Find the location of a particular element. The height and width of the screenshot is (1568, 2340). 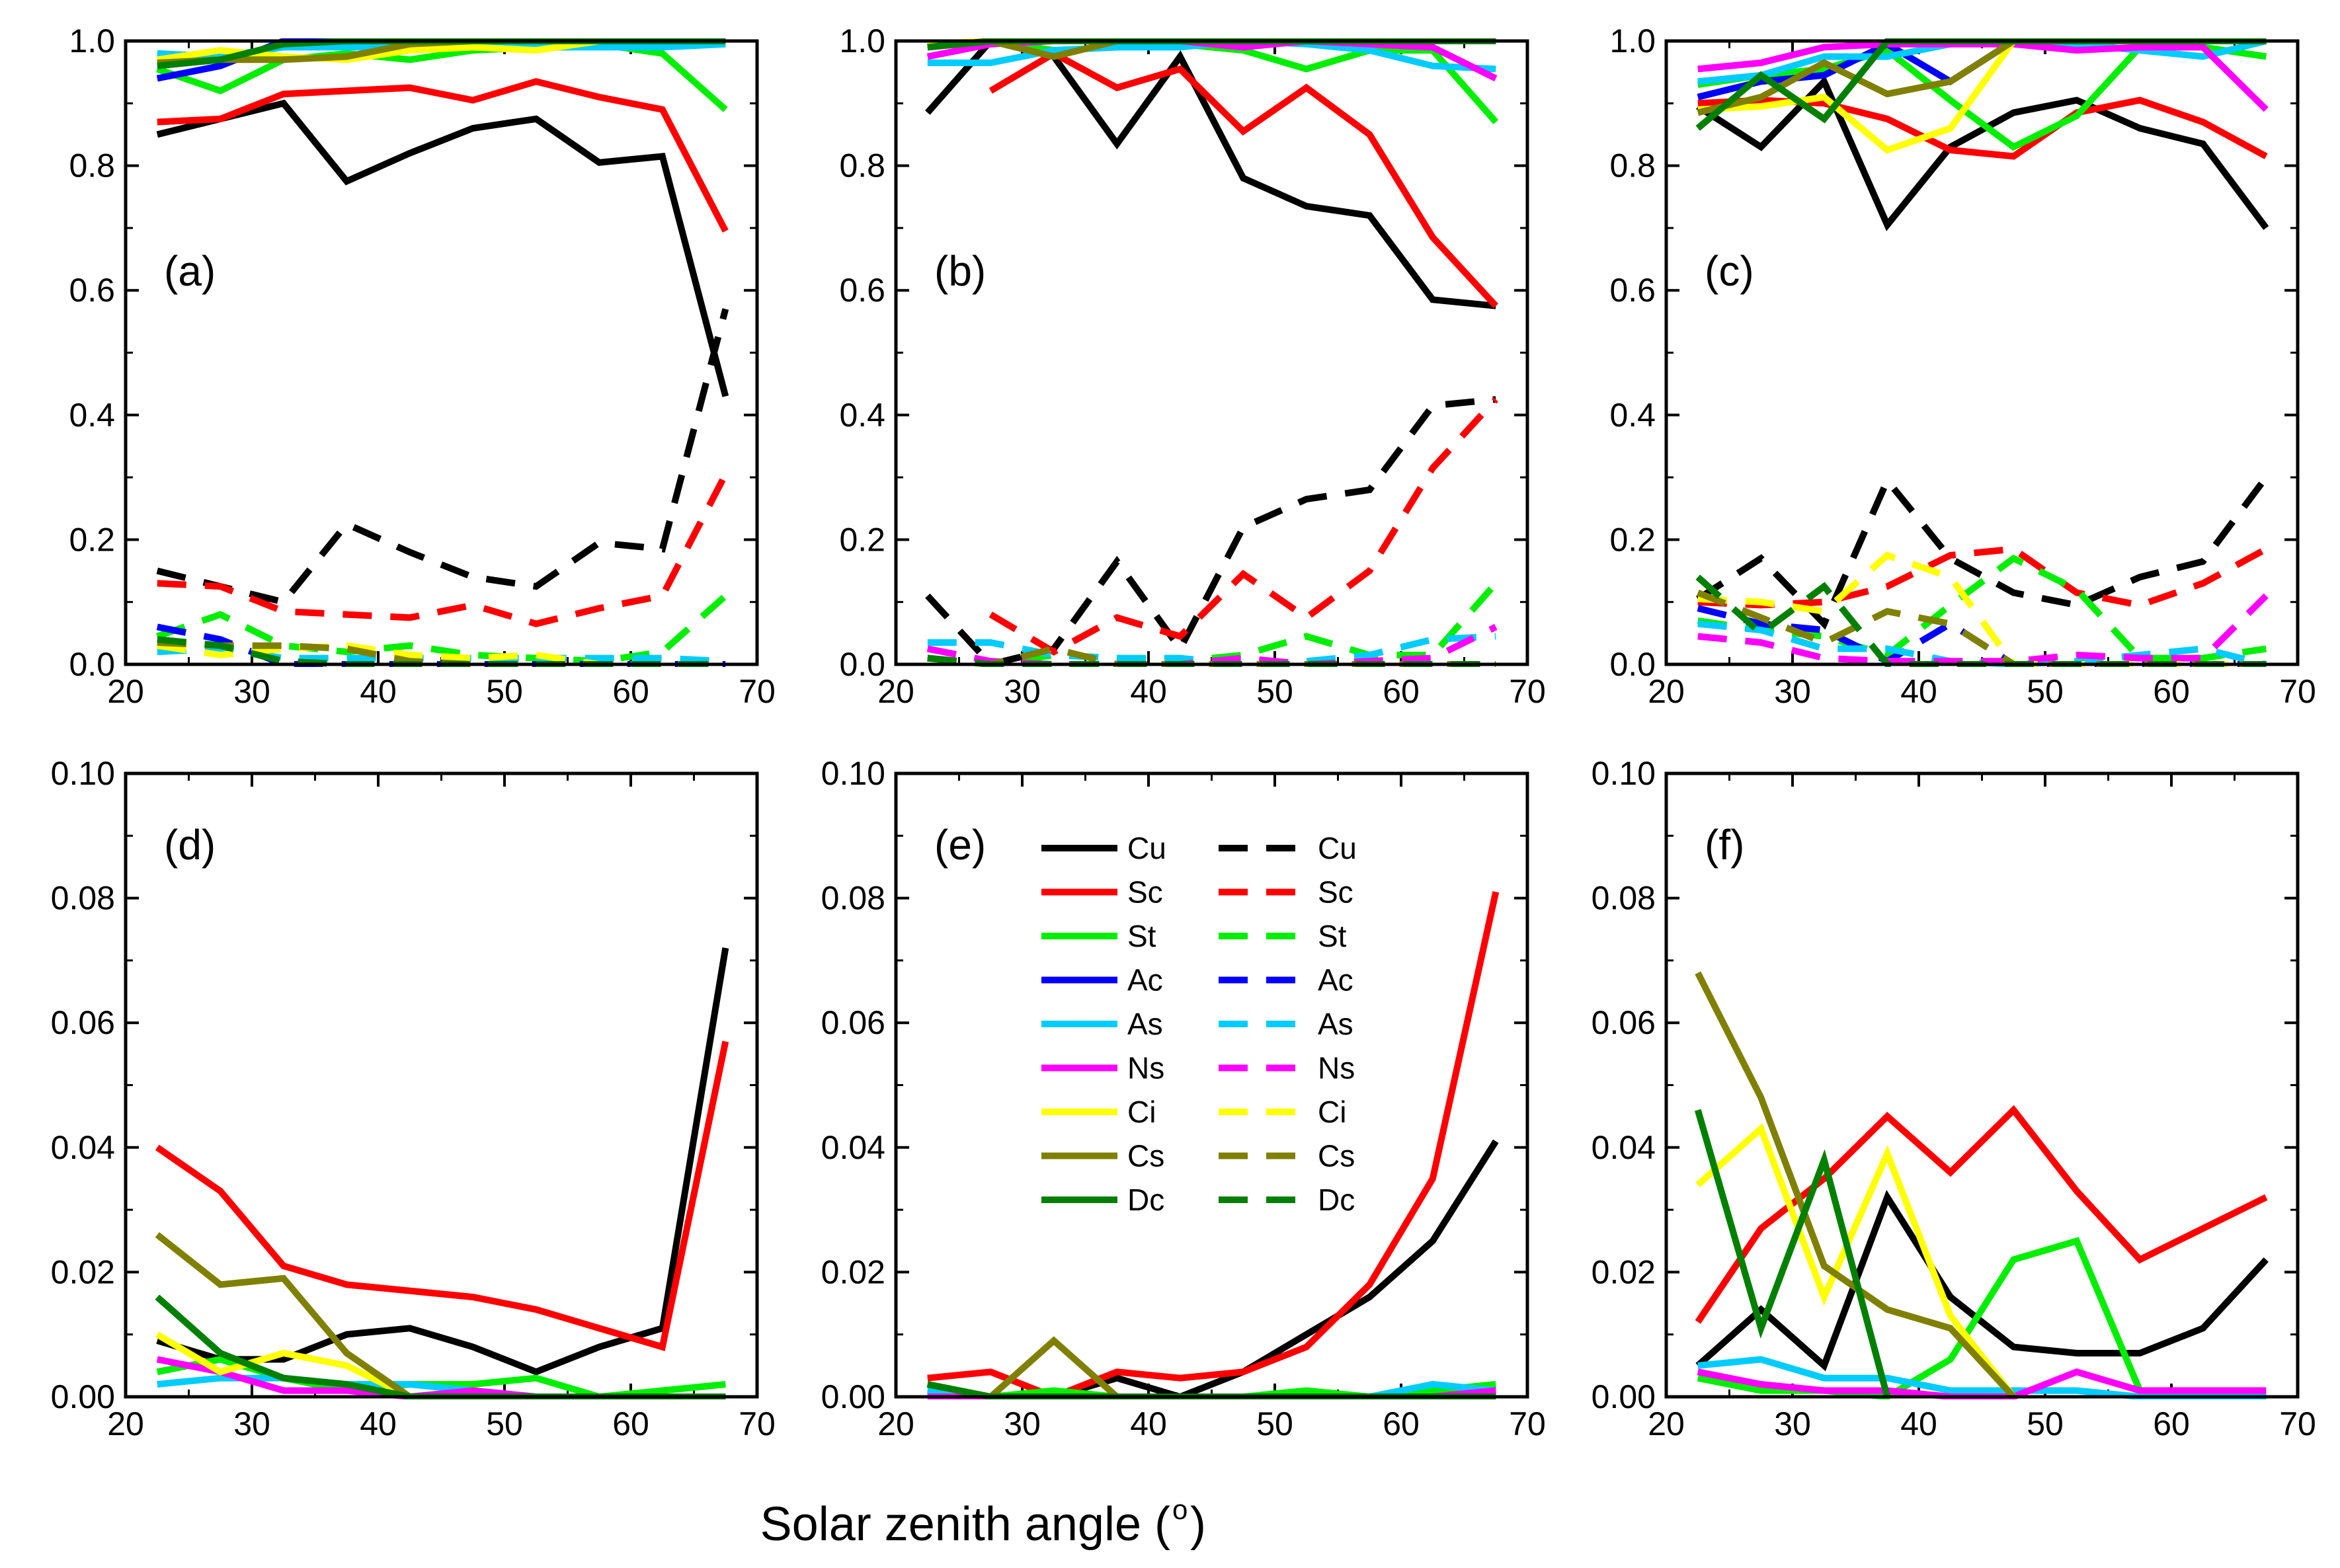

panel-a: 20 30 40 50 60 70 0.0 0.2 0.4 0.6 0.8 1.0 (a) is located at coordinates (422, 366).